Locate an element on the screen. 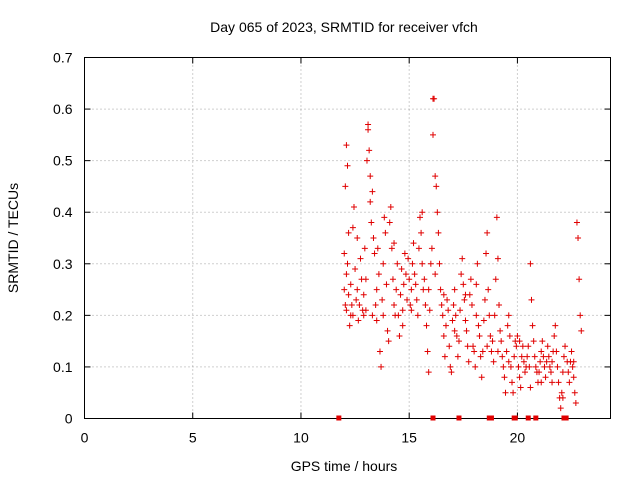  x-tick-label: 0 is located at coordinates (85, 438).